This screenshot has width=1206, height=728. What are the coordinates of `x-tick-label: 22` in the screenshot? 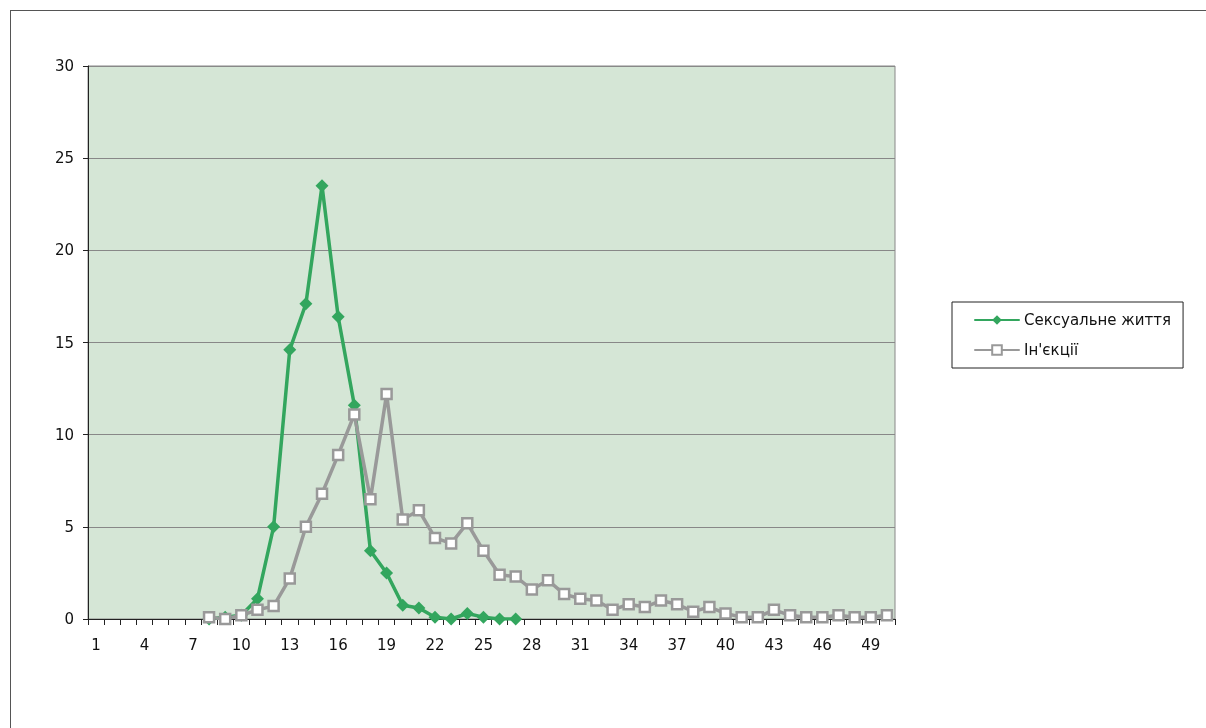 It's located at (435, 644).